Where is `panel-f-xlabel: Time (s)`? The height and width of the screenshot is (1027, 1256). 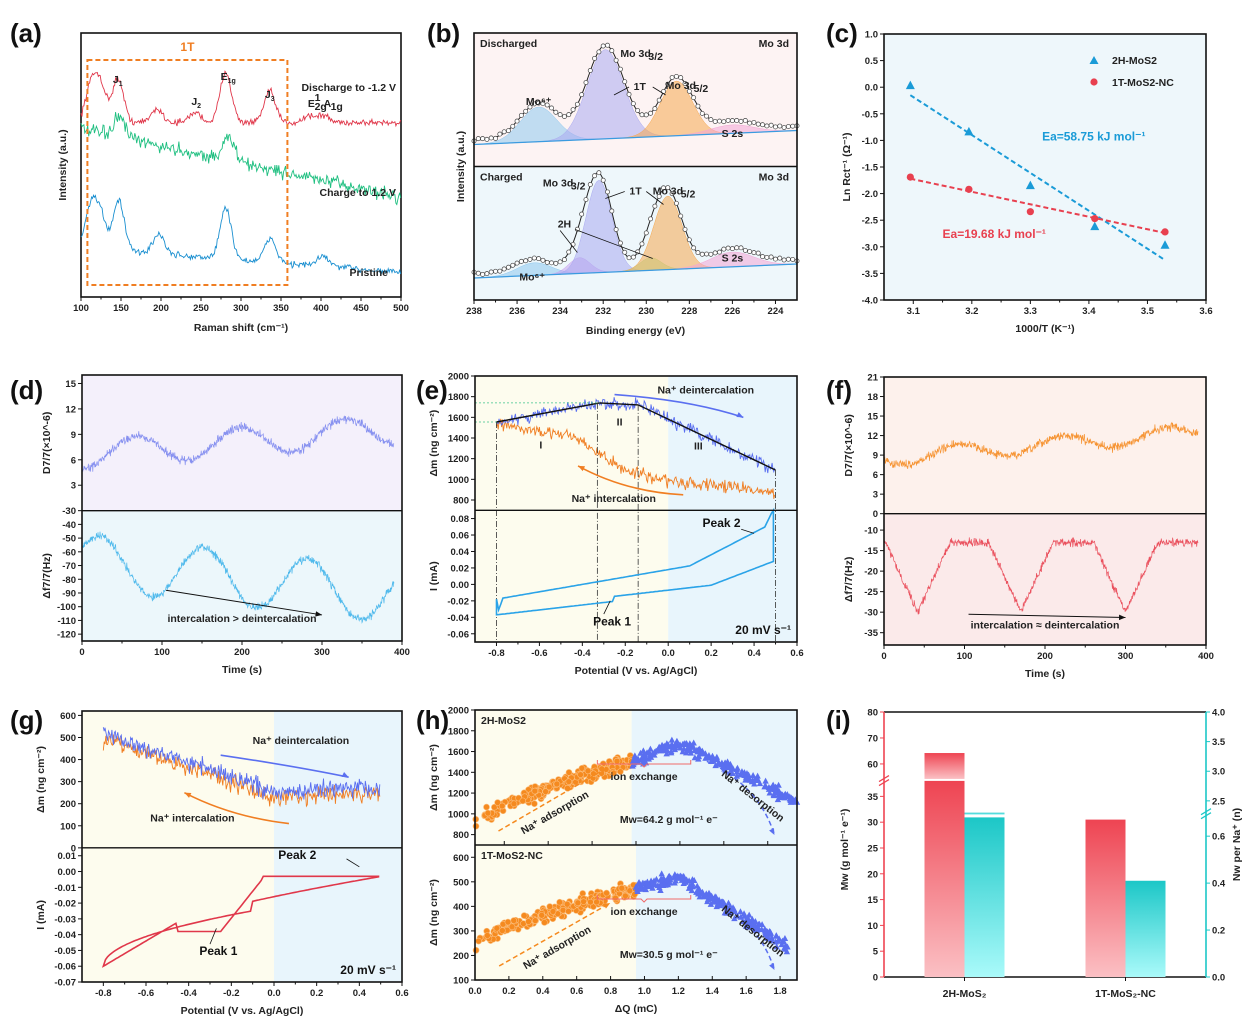 panel-f-xlabel: Time (s) is located at coordinates (1045, 674).